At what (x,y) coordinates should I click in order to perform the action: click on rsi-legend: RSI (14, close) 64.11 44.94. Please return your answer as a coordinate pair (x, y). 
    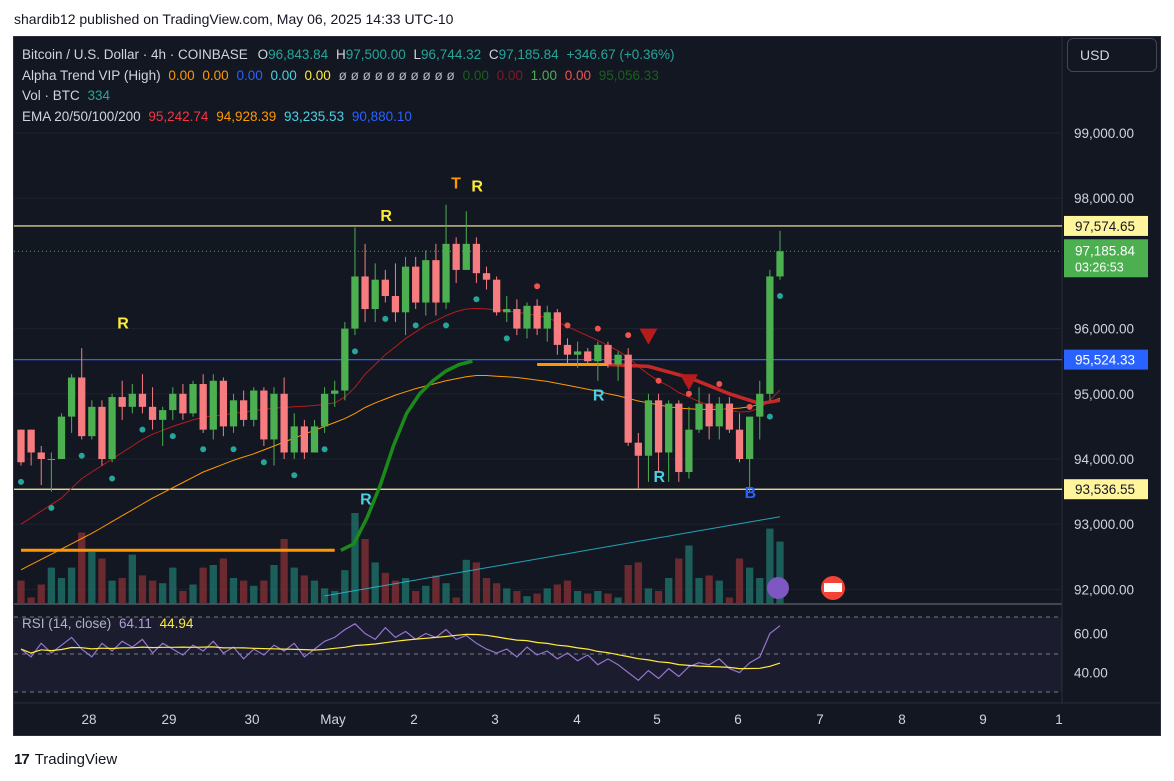
    Looking at the image, I should click on (107, 623).